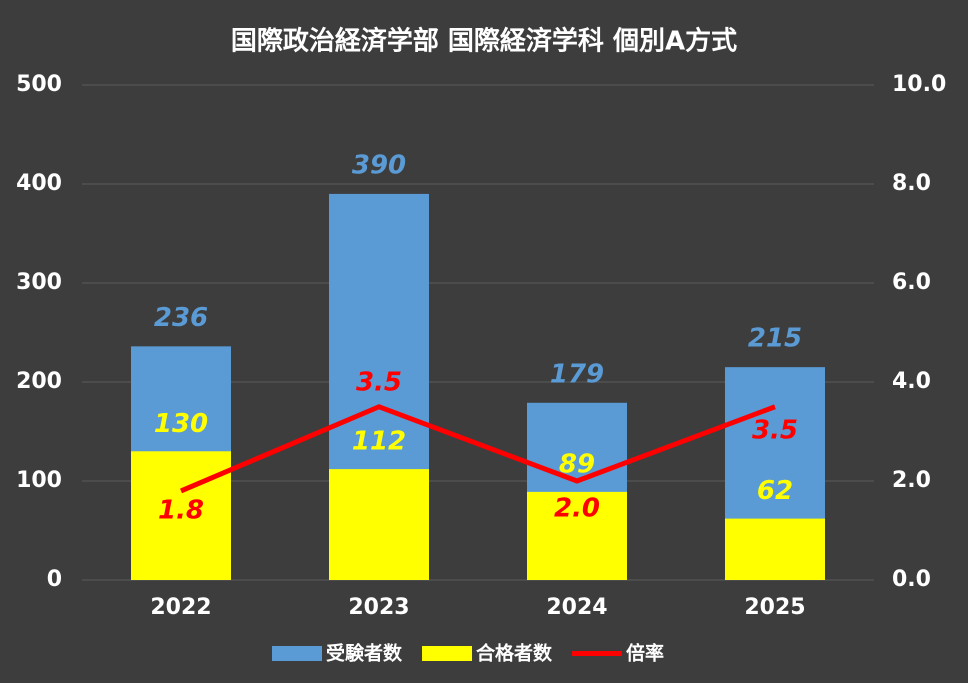 This screenshot has height=683, width=968. I want to click on legend-label: 受験者数, so click(364, 653).